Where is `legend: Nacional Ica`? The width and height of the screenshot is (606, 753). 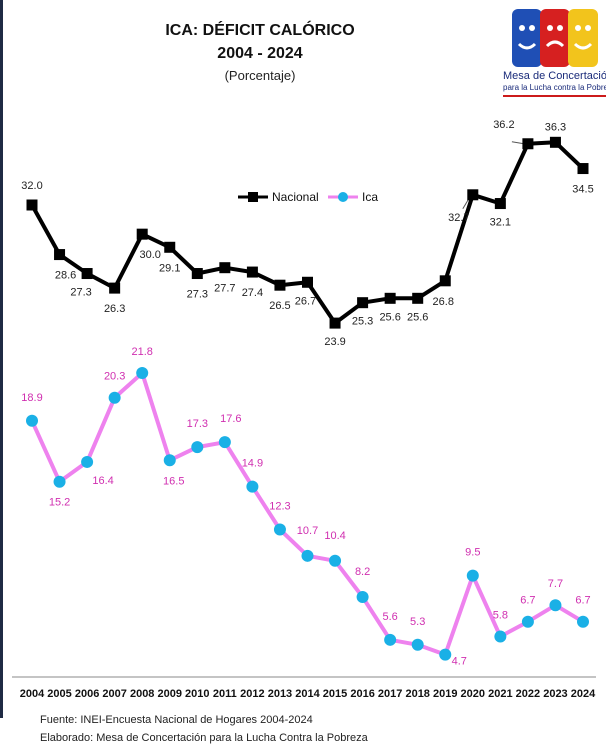
legend: Nacional Ica is located at coordinates (308, 197).